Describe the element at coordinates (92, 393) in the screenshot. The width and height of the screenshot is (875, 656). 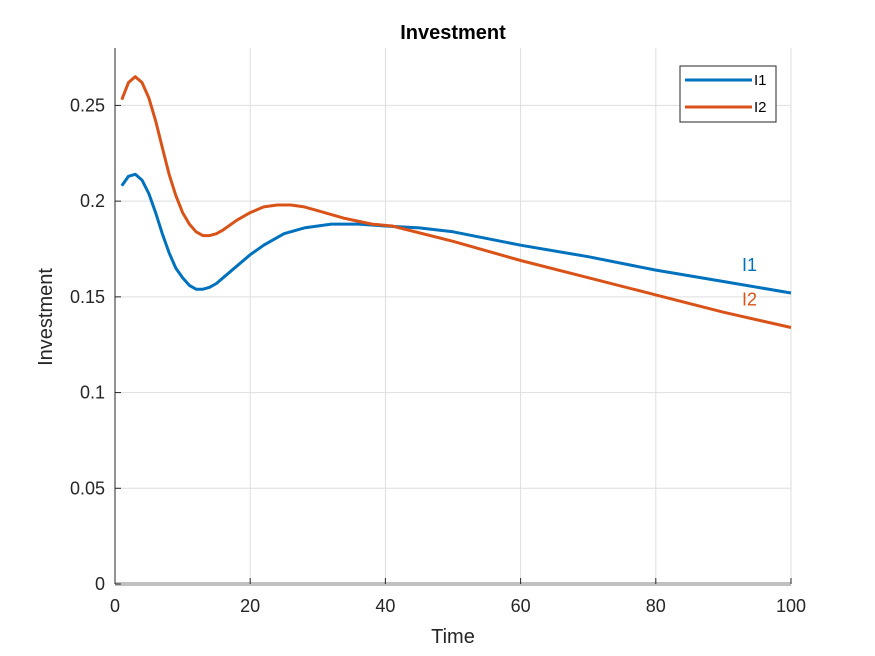
I see `y-tick-label: 0.1` at that location.